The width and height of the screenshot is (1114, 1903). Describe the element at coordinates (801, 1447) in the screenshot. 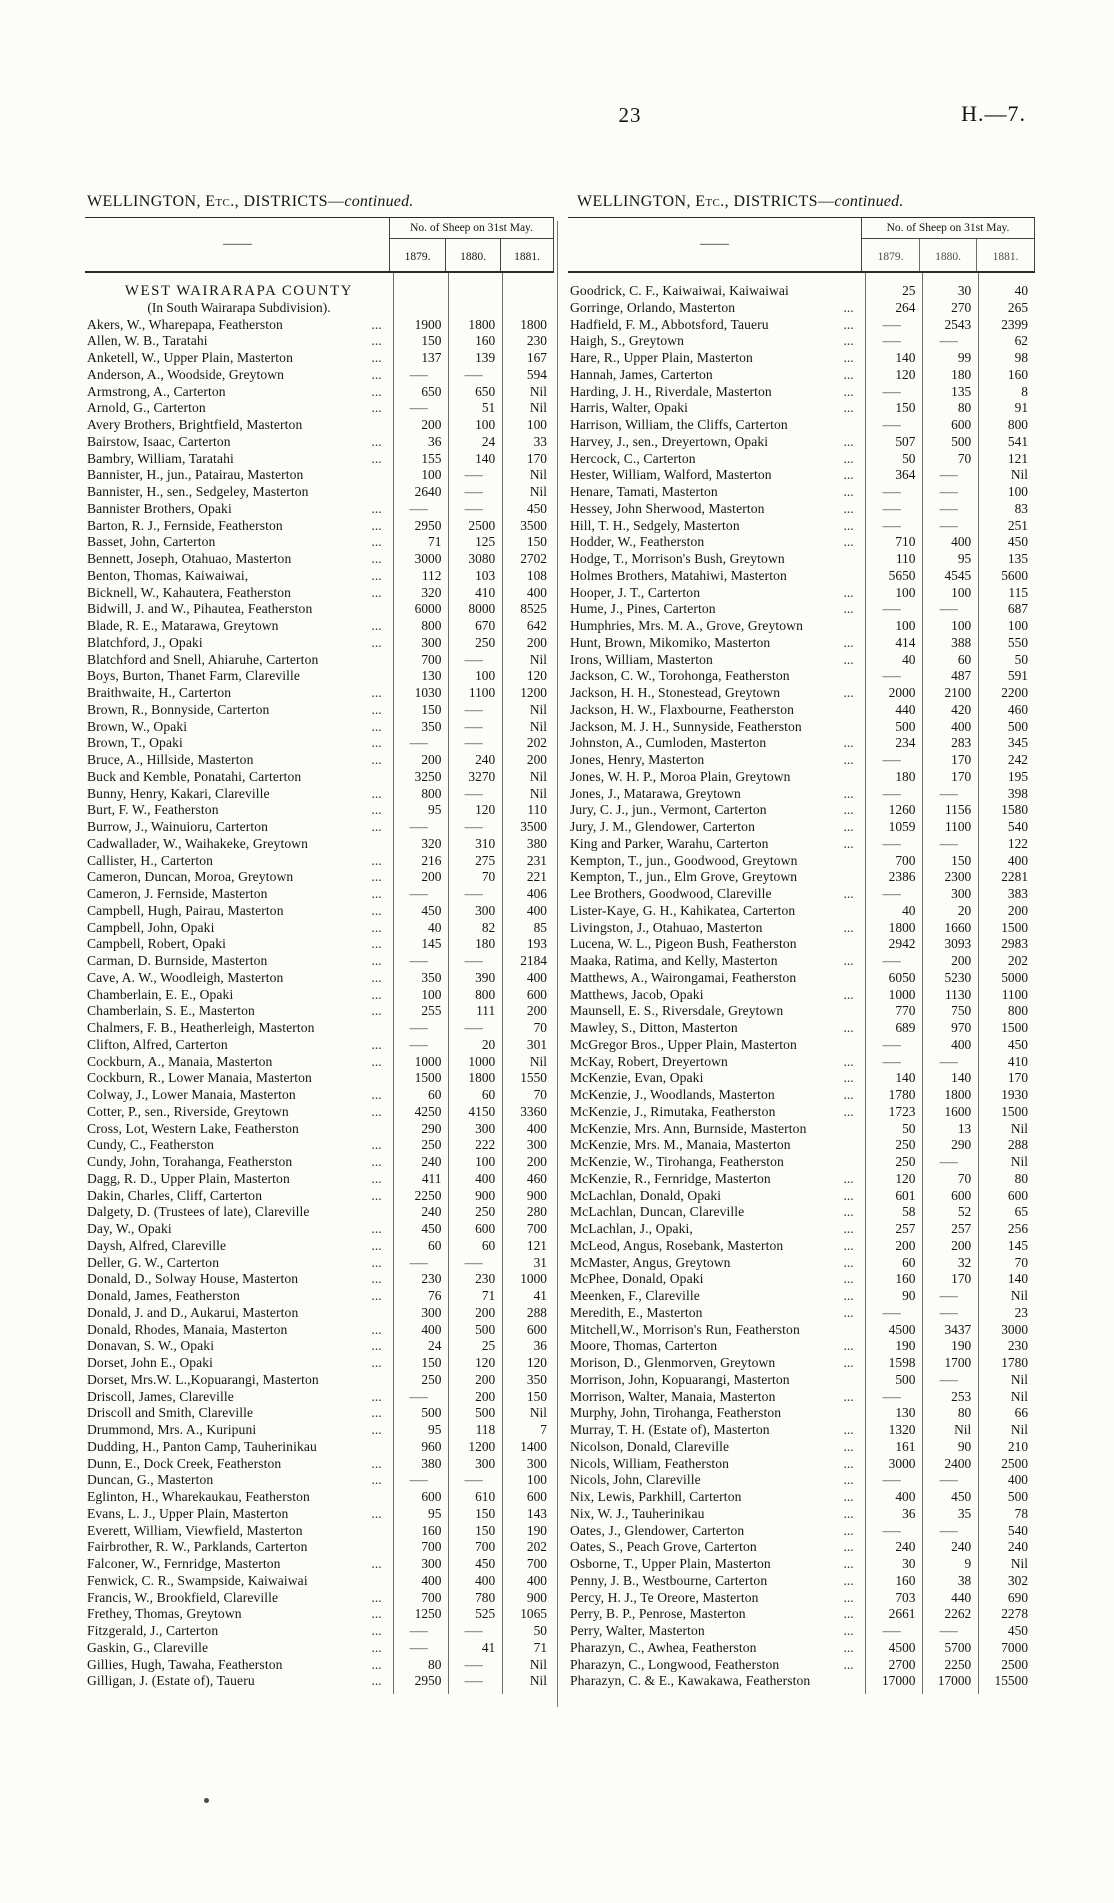

I see `table-row: Nicolson, Donald, Clareville... 161 90 210` at that location.